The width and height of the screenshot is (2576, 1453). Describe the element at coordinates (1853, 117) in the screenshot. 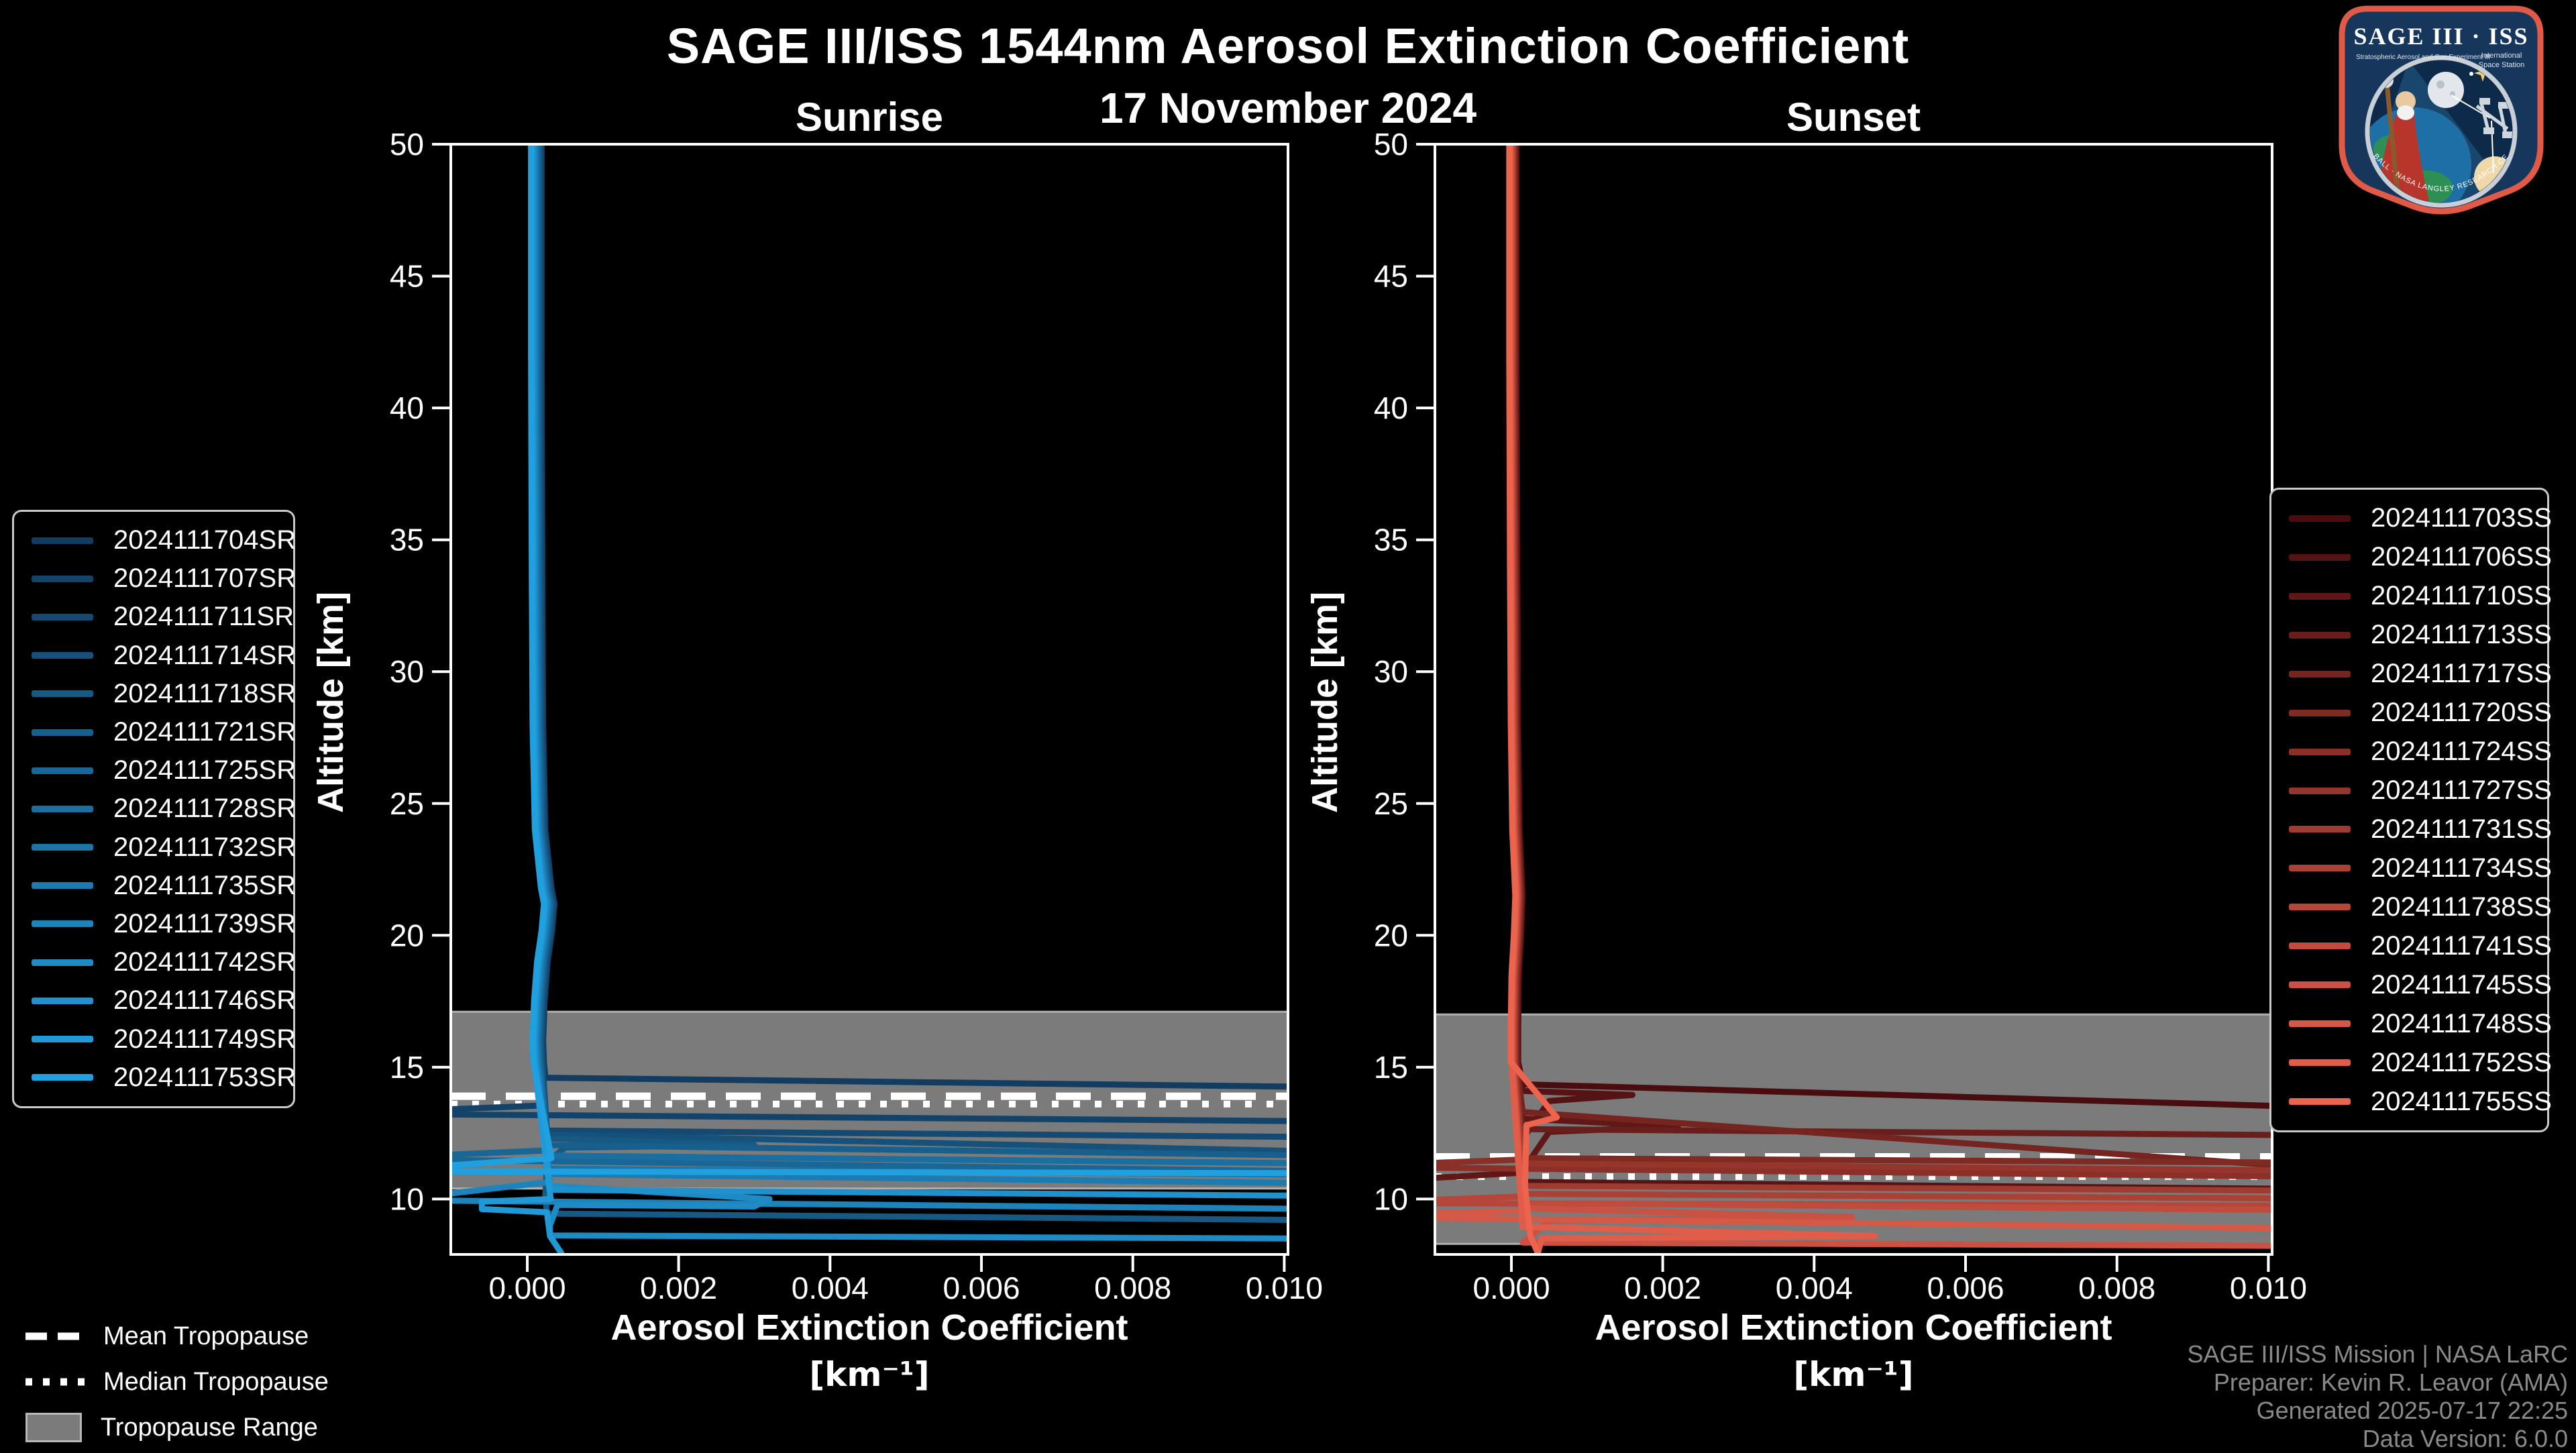

I see `panel-title-sunset: Sunset` at that location.